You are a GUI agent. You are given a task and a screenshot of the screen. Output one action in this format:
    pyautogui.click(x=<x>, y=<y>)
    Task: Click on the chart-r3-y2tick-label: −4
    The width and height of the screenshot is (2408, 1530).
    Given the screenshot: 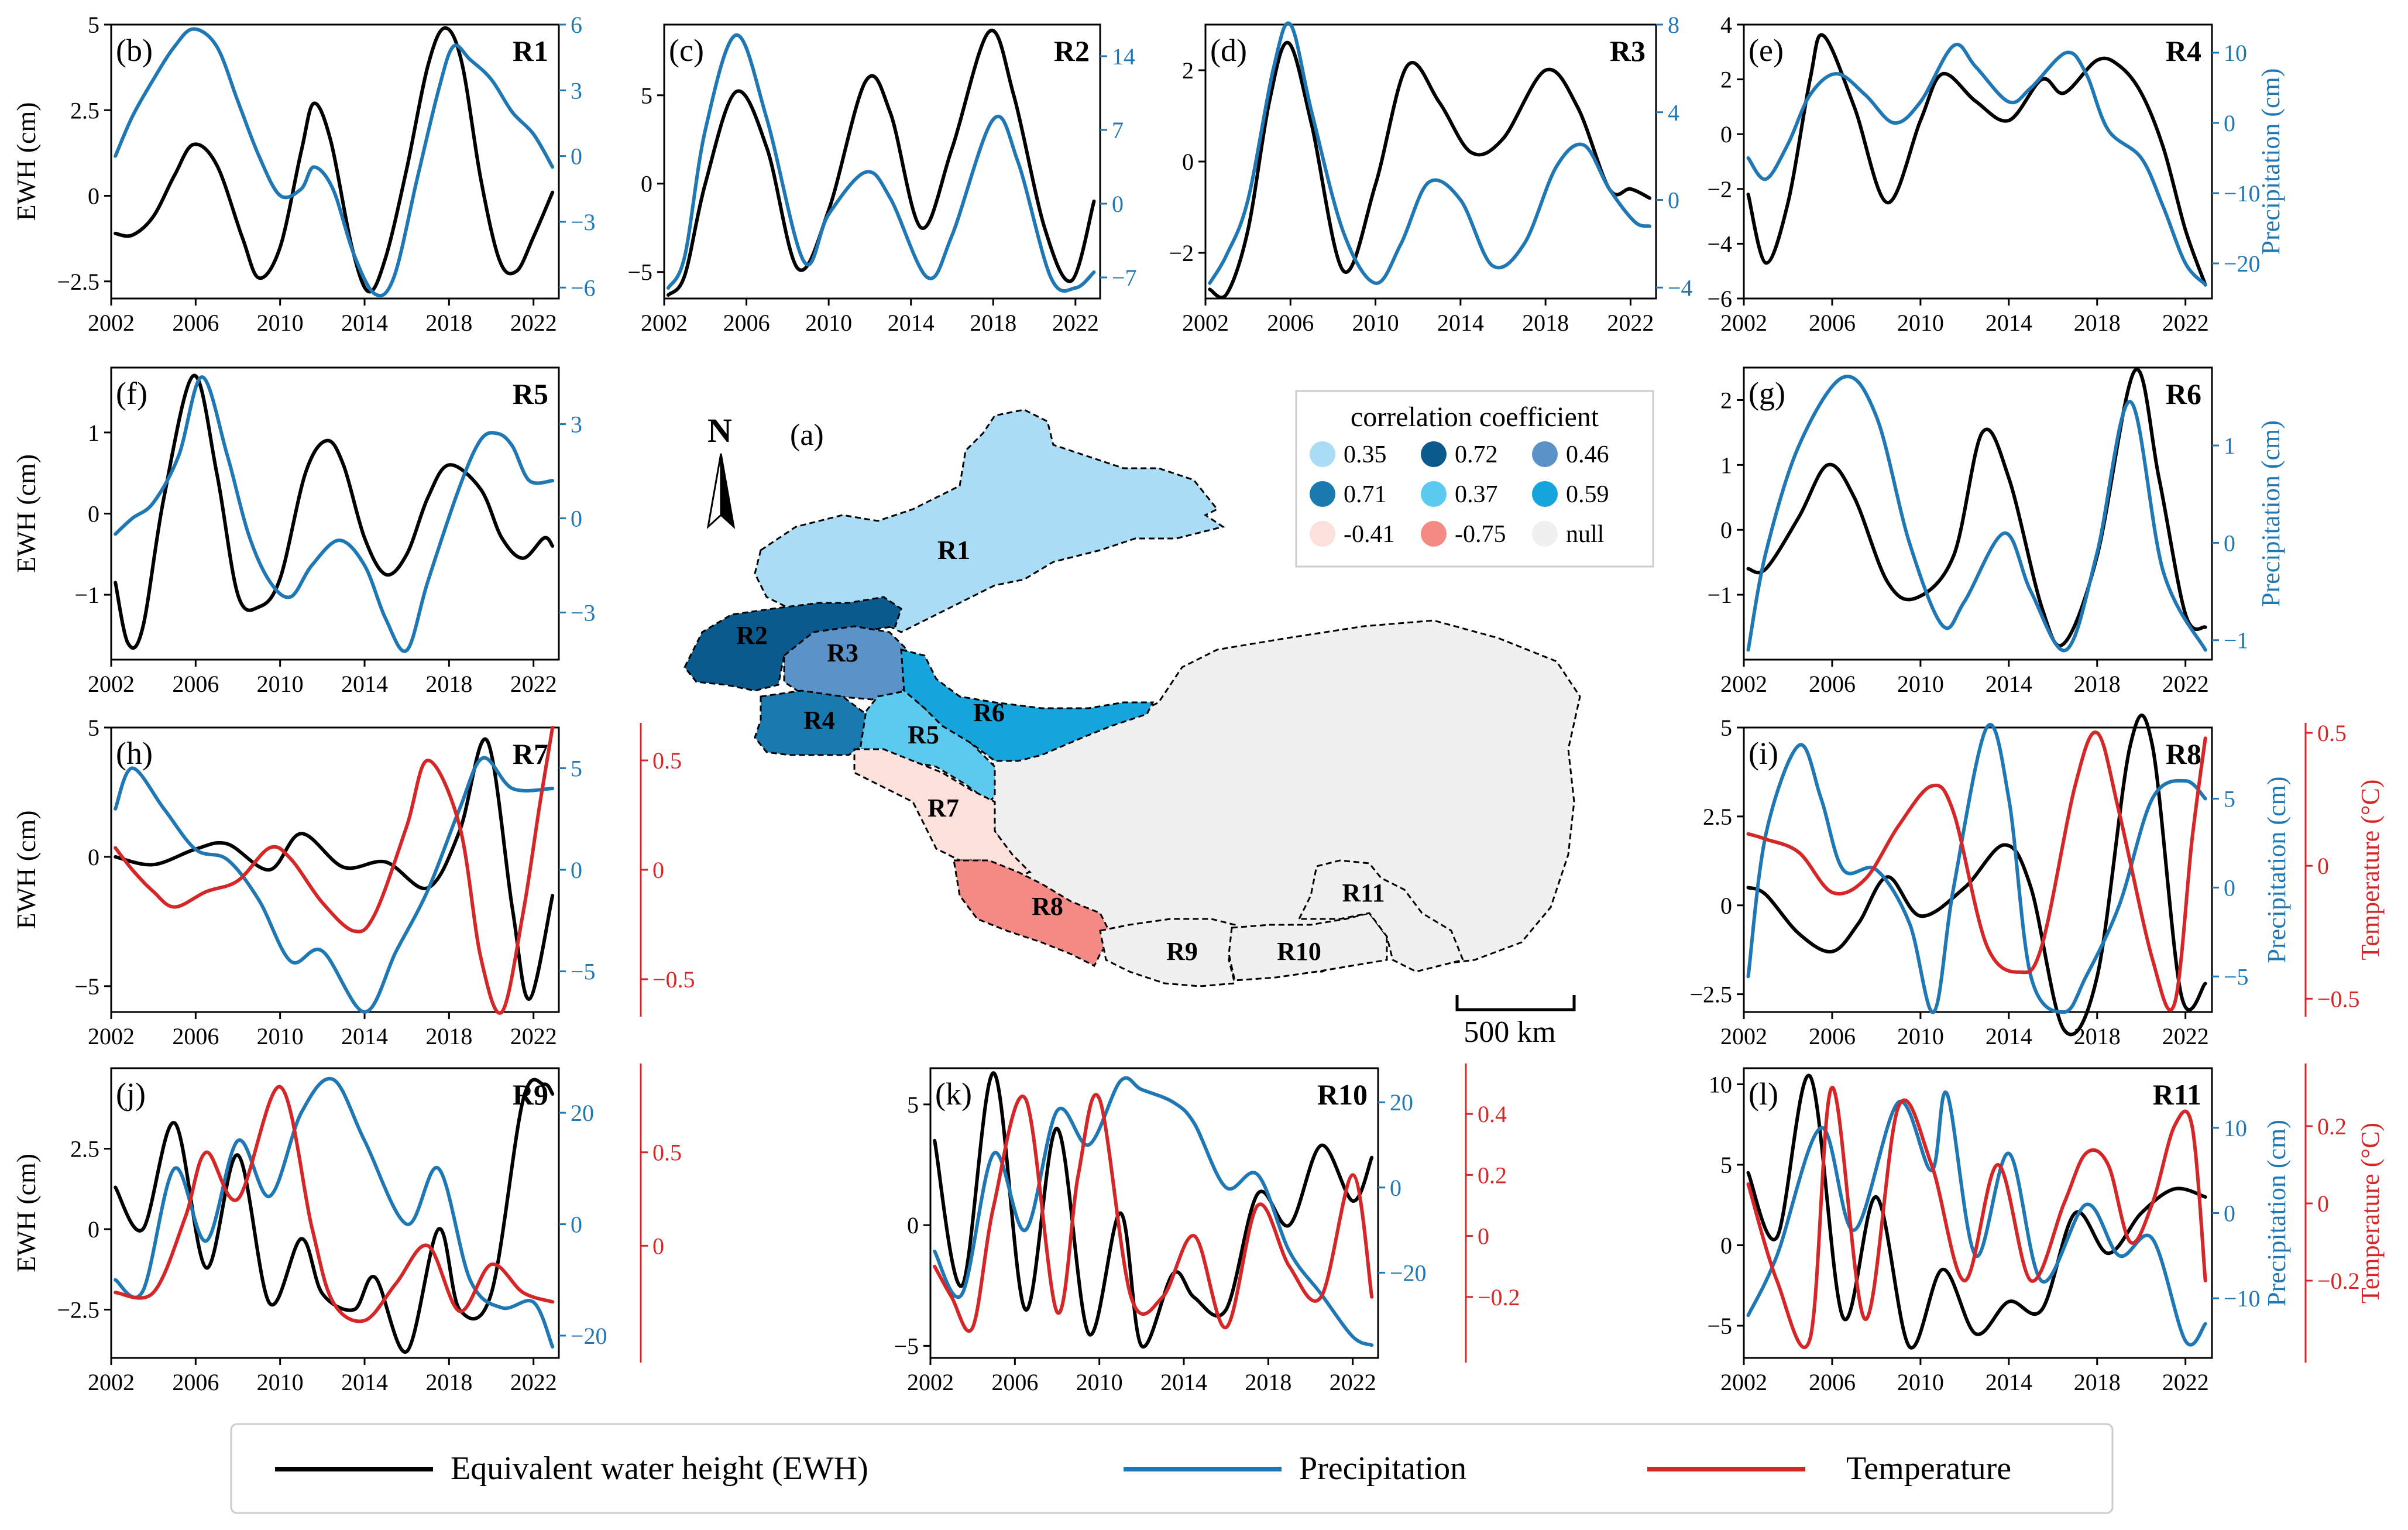 What is the action you would take?
    pyautogui.click(x=1680, y=288)
    